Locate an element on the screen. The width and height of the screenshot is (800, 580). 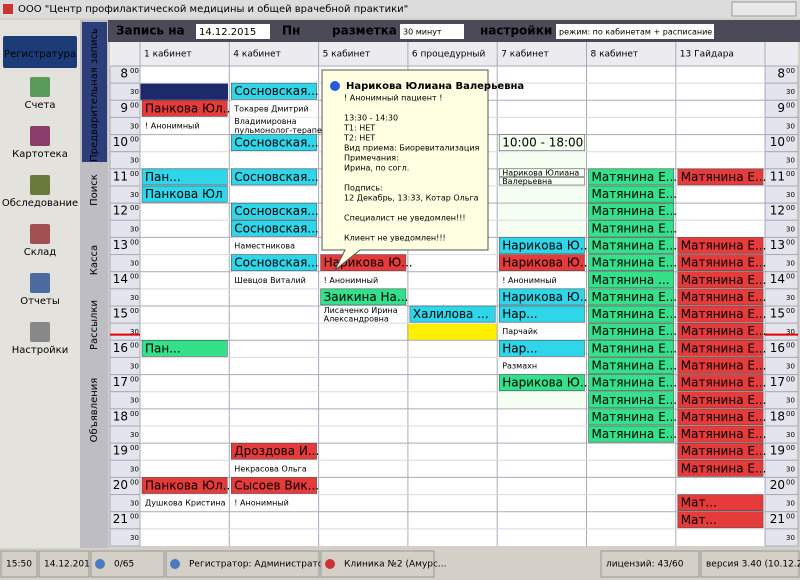
side-tab: Предварительная запись is located at coordinates (94, 95).